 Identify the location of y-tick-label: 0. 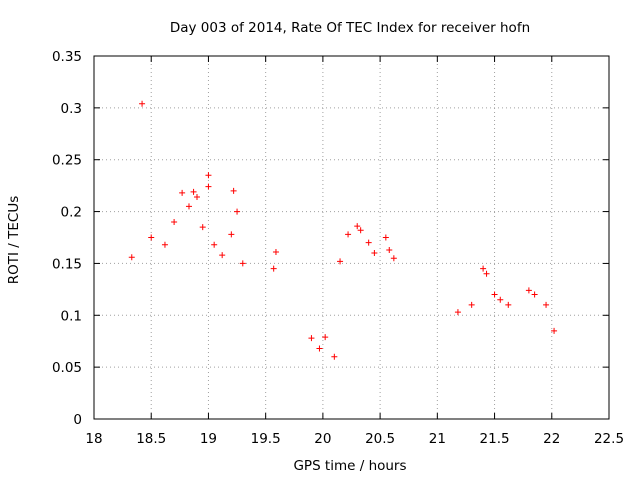
(77, 420).